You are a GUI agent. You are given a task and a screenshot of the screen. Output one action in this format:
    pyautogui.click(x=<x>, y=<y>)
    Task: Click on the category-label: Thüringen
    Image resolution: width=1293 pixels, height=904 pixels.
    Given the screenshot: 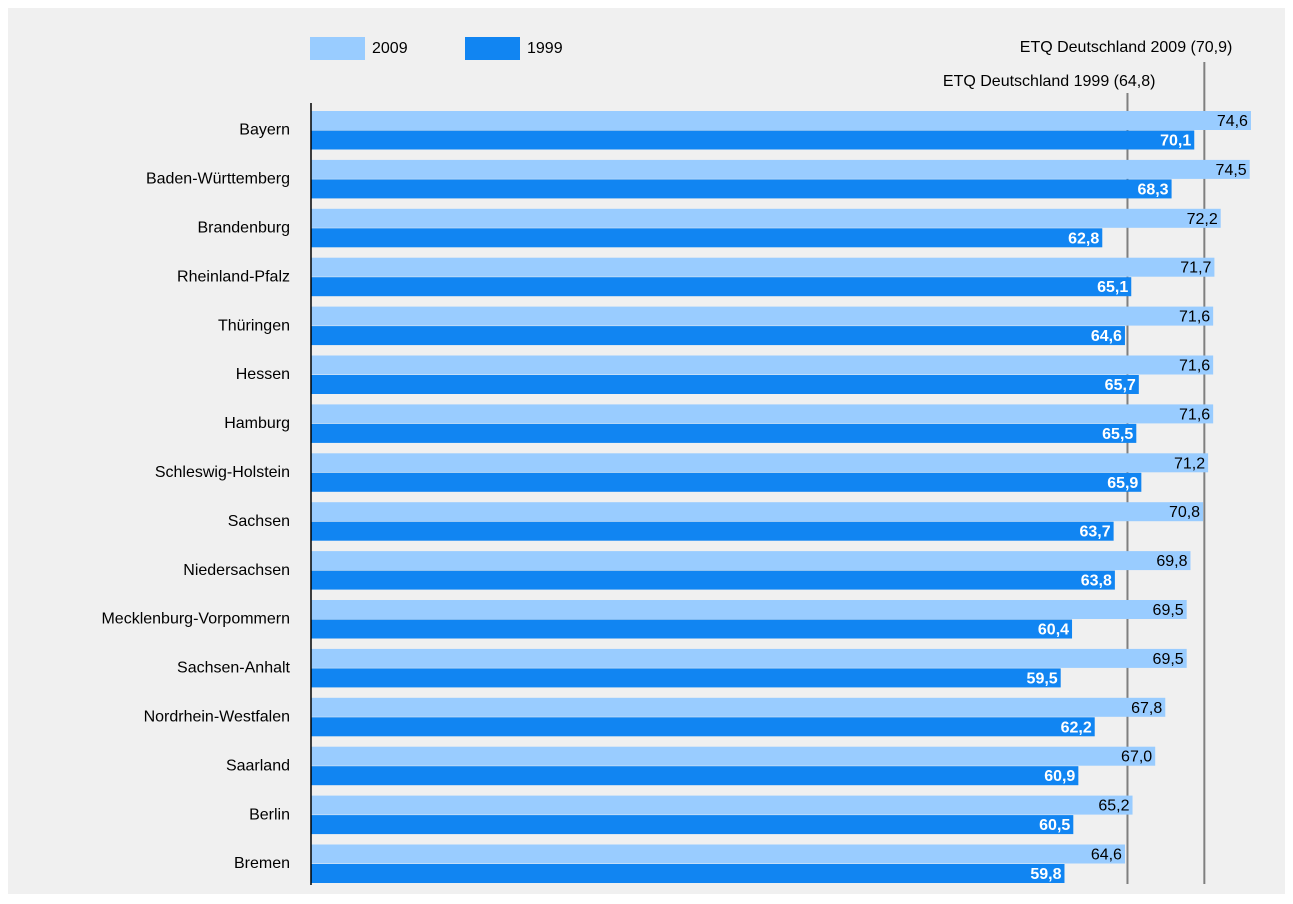 What is the action you would take?
    pyautogui.click(x=254, y=325)
    